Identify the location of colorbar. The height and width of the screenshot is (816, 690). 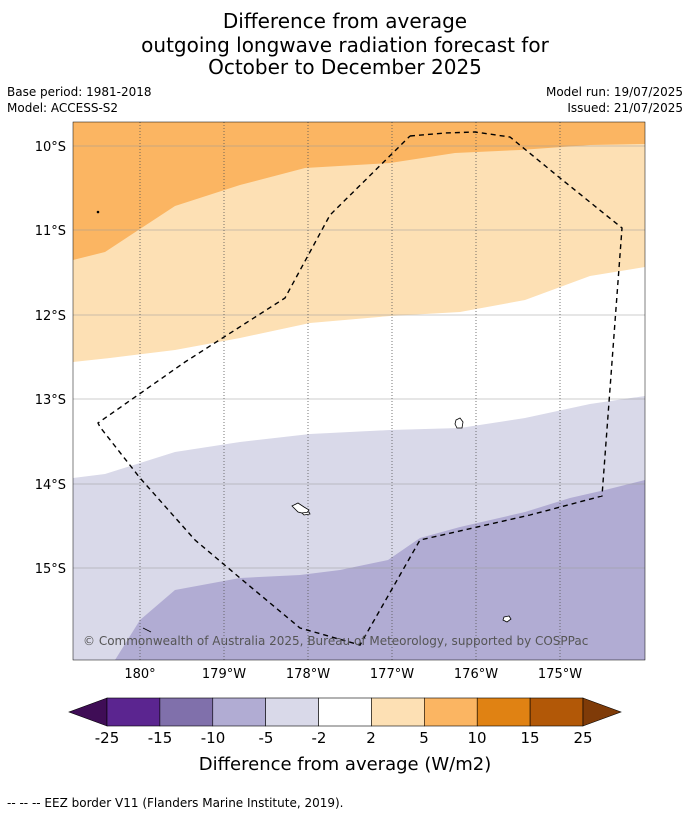
(345, 712).